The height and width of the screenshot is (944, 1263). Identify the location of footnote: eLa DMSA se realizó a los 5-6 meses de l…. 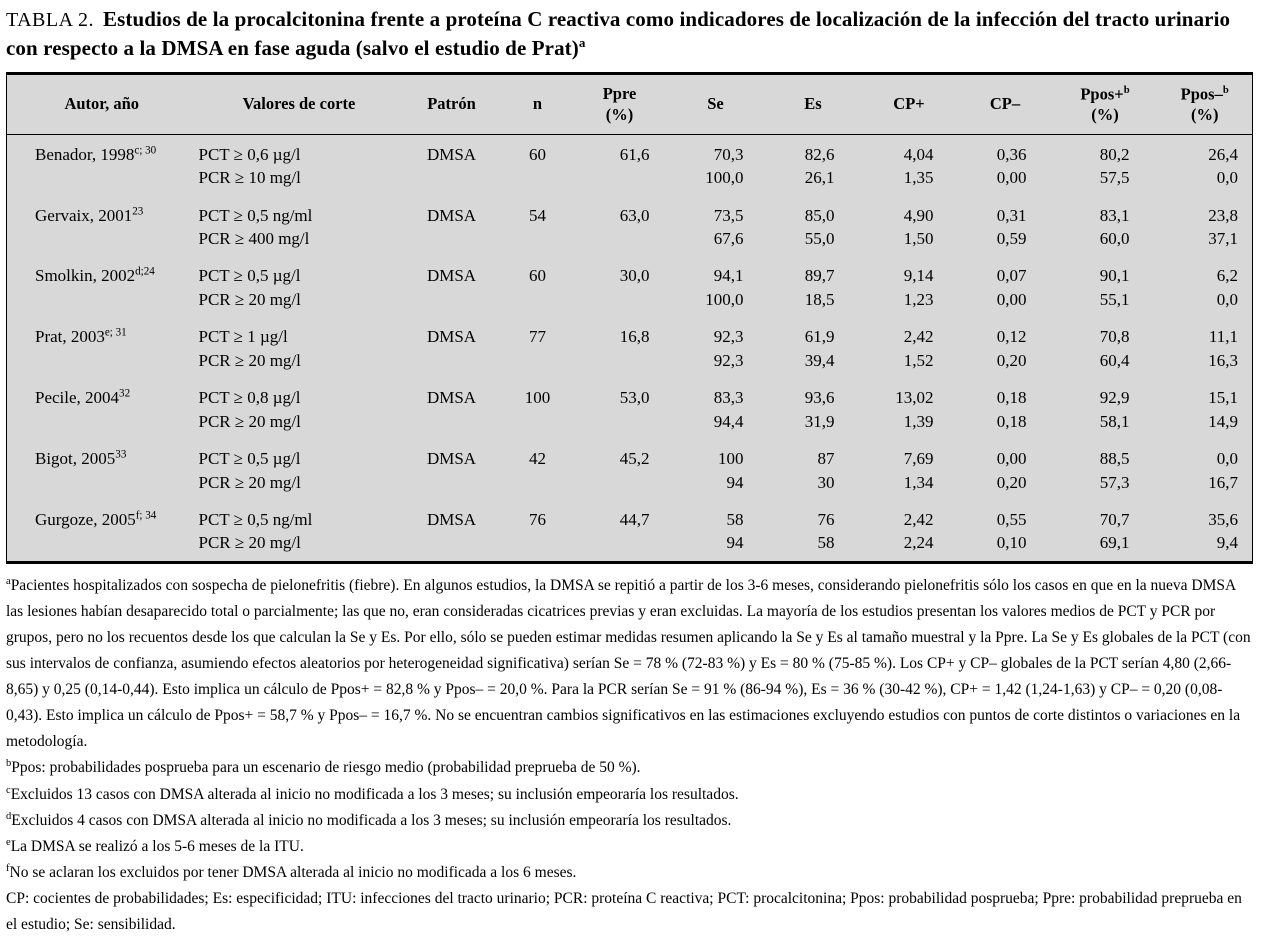
(630, 847).